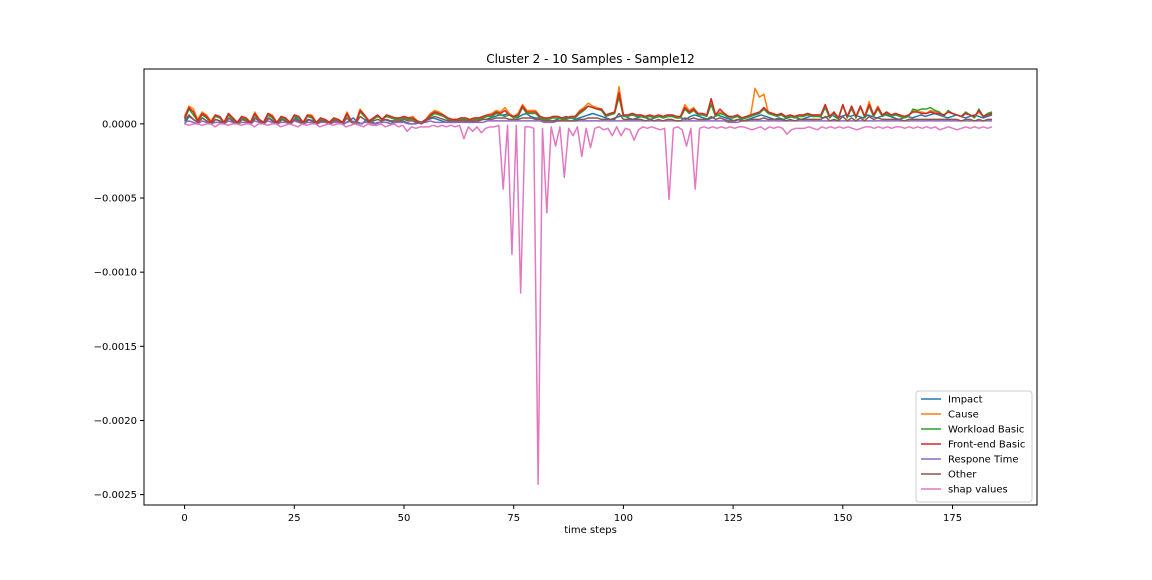 The image size is (1152, 580). What do you see at coordinates (115, 273) in the screenshot?
I see `y-tick-label: −0.0010` at bounding box center [115, 273].